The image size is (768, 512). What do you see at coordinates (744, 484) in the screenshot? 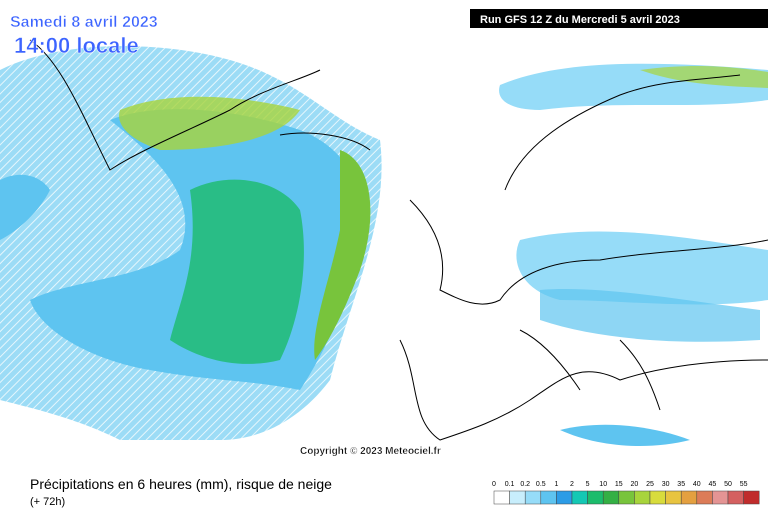
I see `legend-label: 55` at bounding box center [744, 484].